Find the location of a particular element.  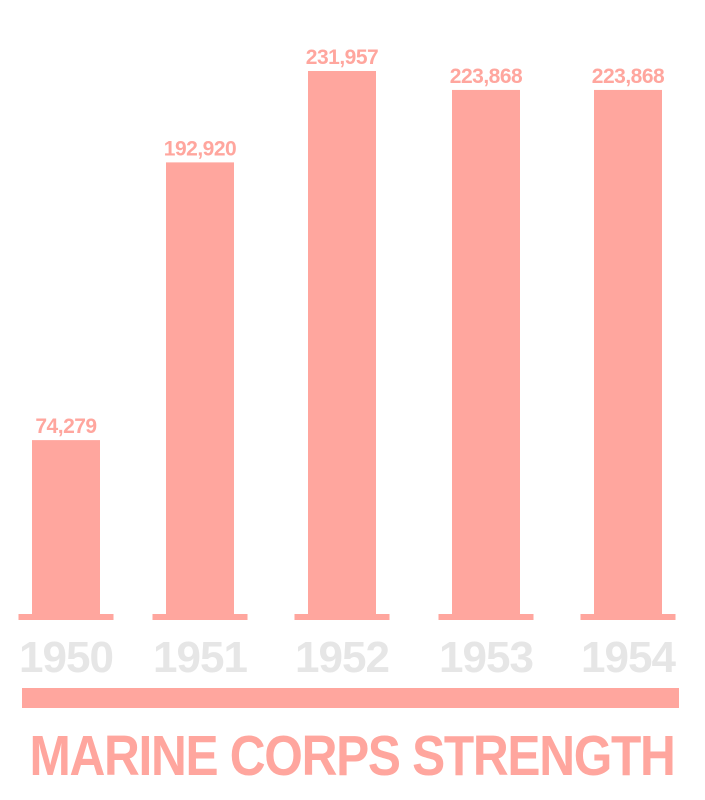

bar-base-1953 is located at coordinates (486, 617).